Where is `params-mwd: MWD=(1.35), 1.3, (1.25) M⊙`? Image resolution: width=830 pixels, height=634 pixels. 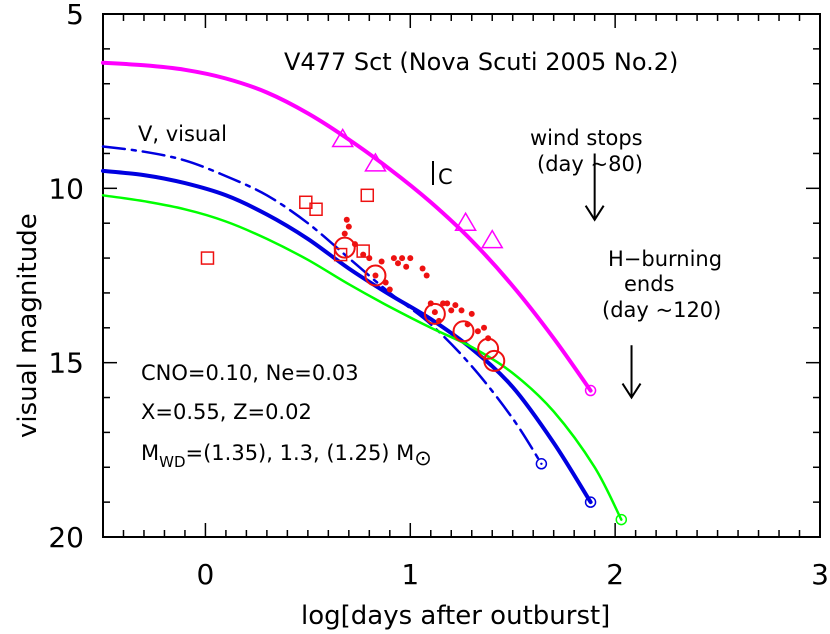 params-mwd: MWD=(1.35), 1.3, (1.25) M⊙ is located at coordinates (286, 456).